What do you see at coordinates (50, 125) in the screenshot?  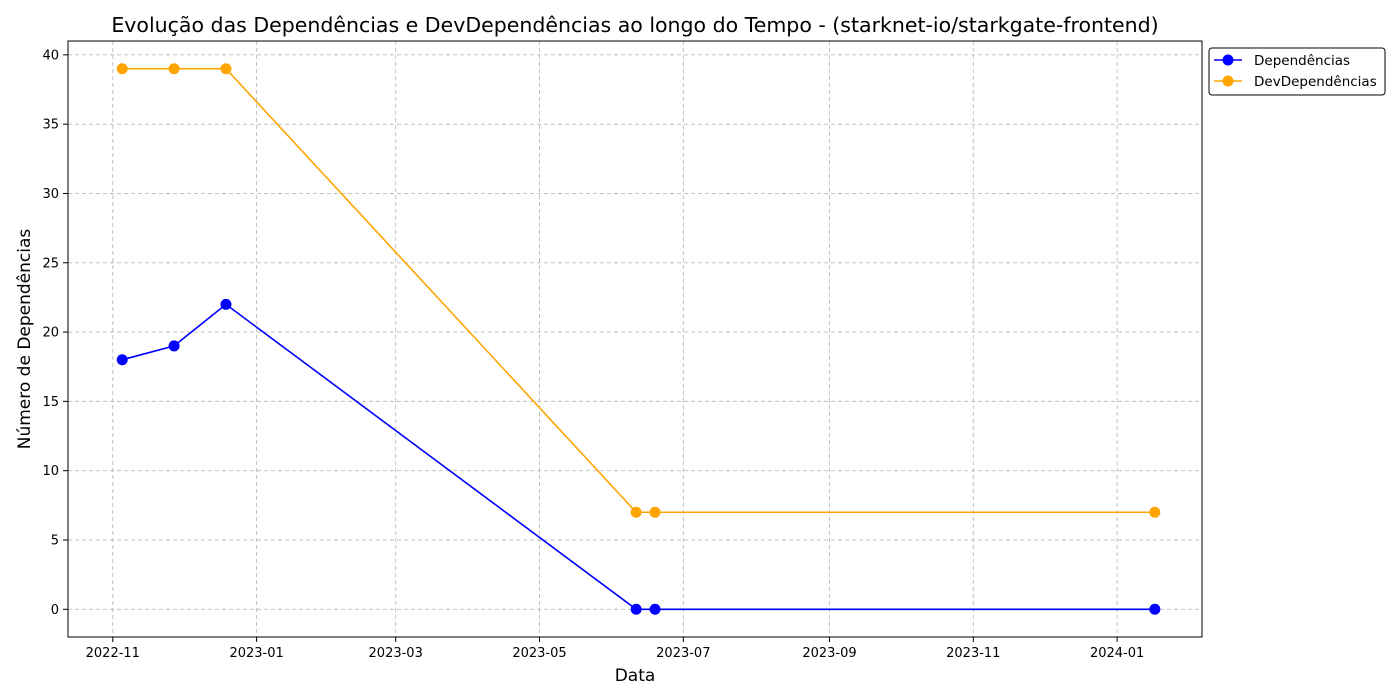 I see `y-tick-label: 35` at bounding box center [50, 125].